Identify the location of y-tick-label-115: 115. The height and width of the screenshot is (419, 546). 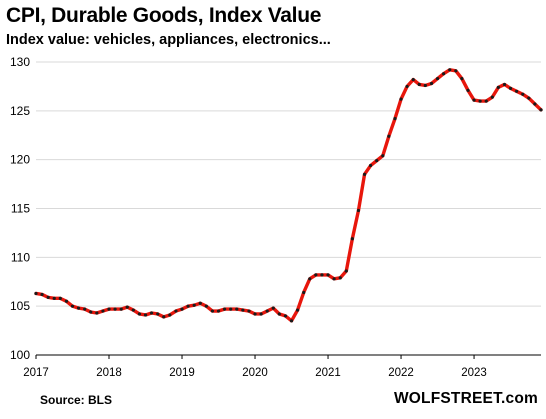
(20, 209).